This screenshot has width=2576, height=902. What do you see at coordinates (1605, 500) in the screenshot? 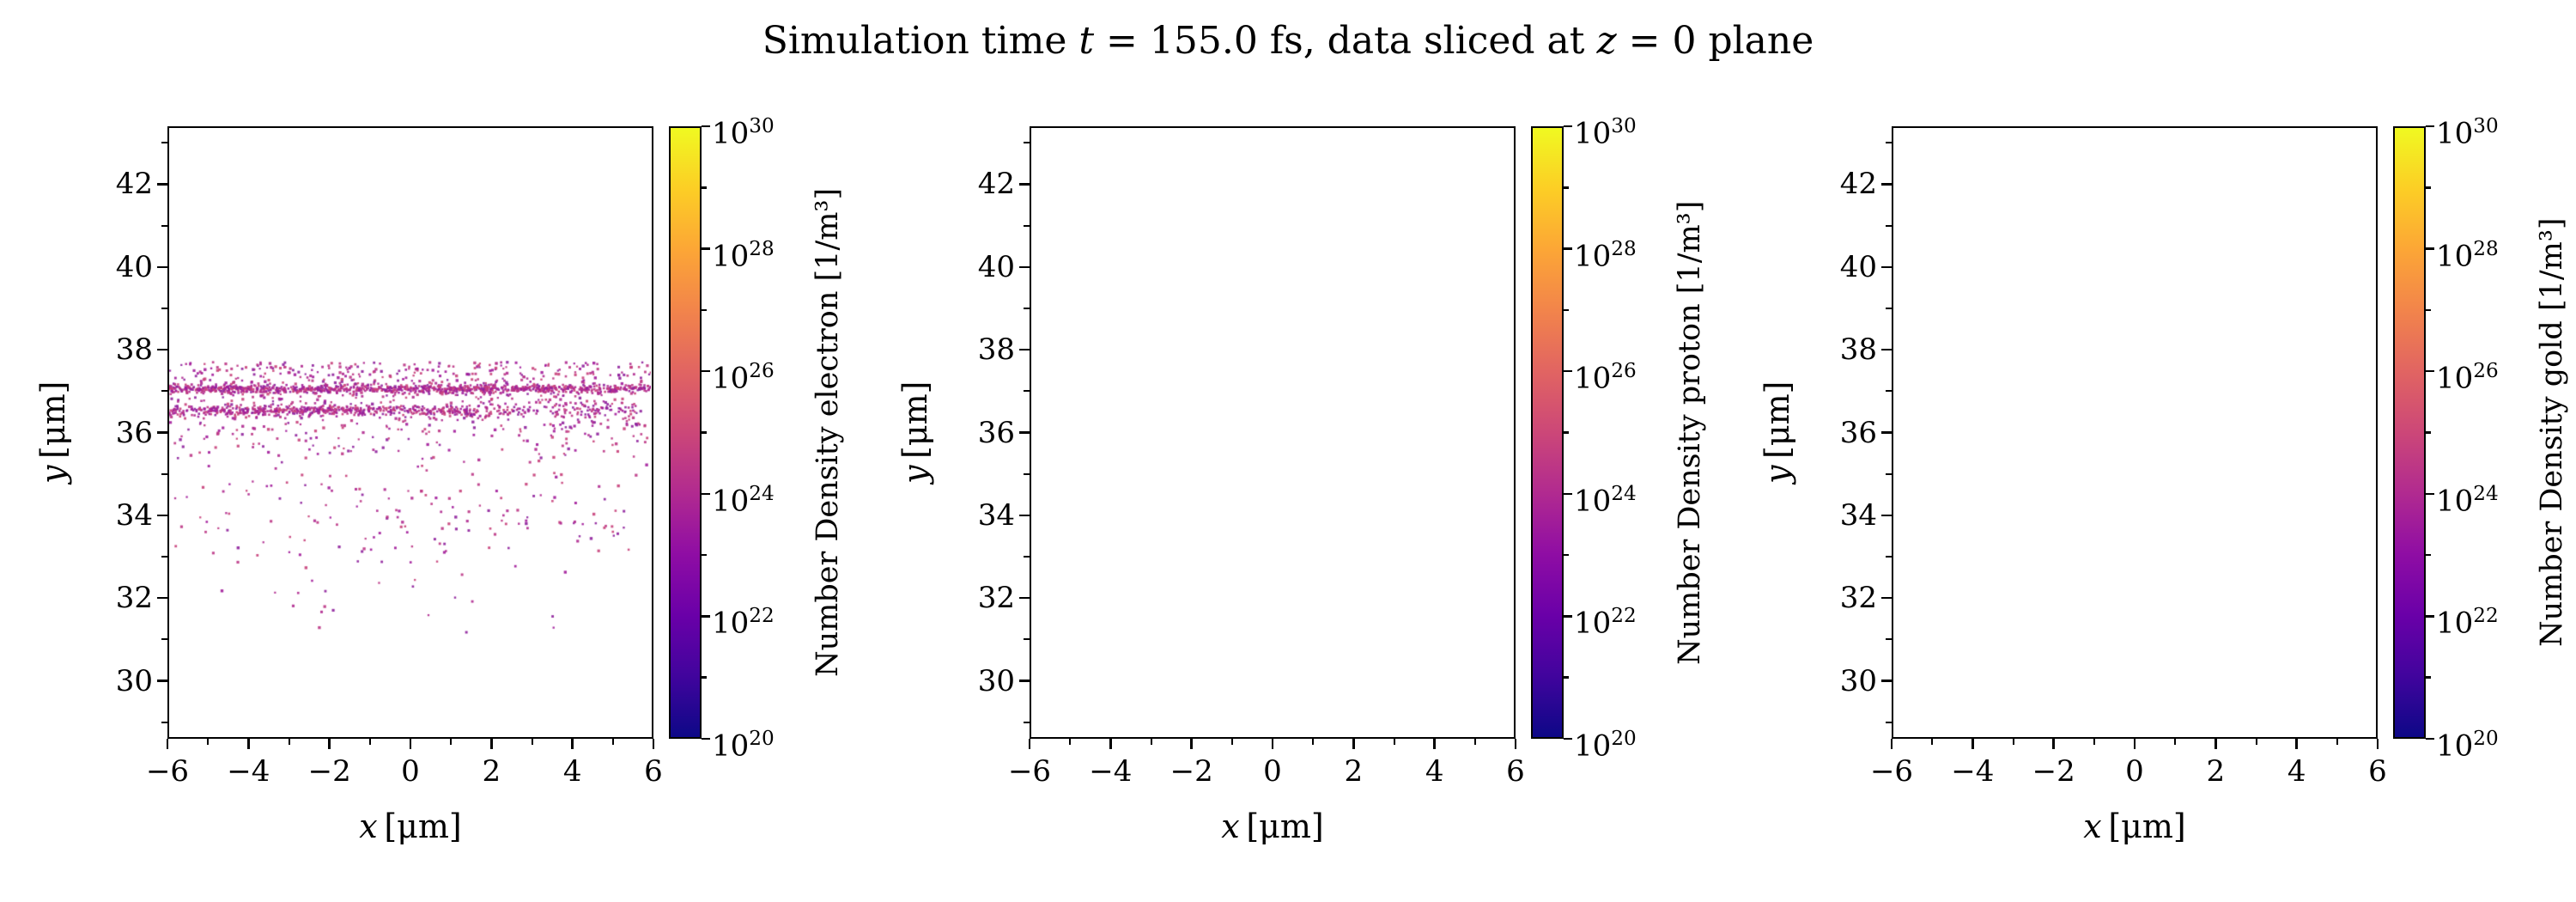
I see `colorbar-tick-label: 1024` at bounding box center [1605, 500].